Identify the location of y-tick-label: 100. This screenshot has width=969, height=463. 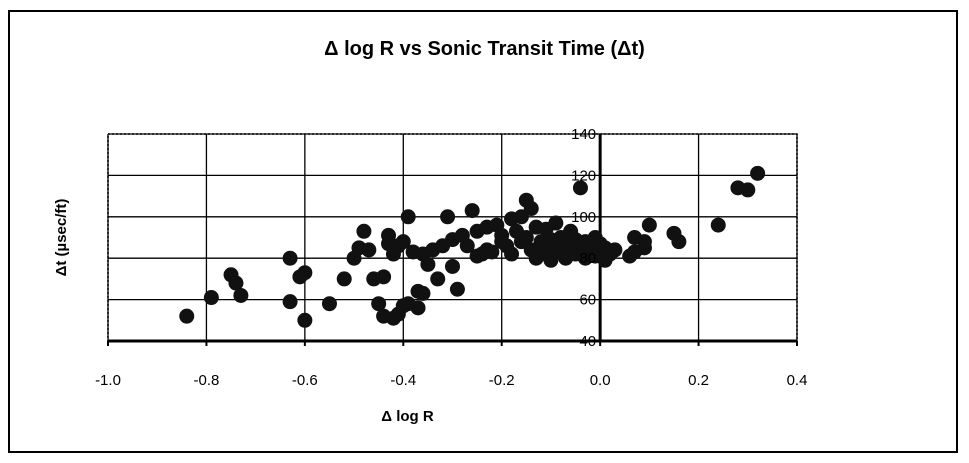
(583, 217).